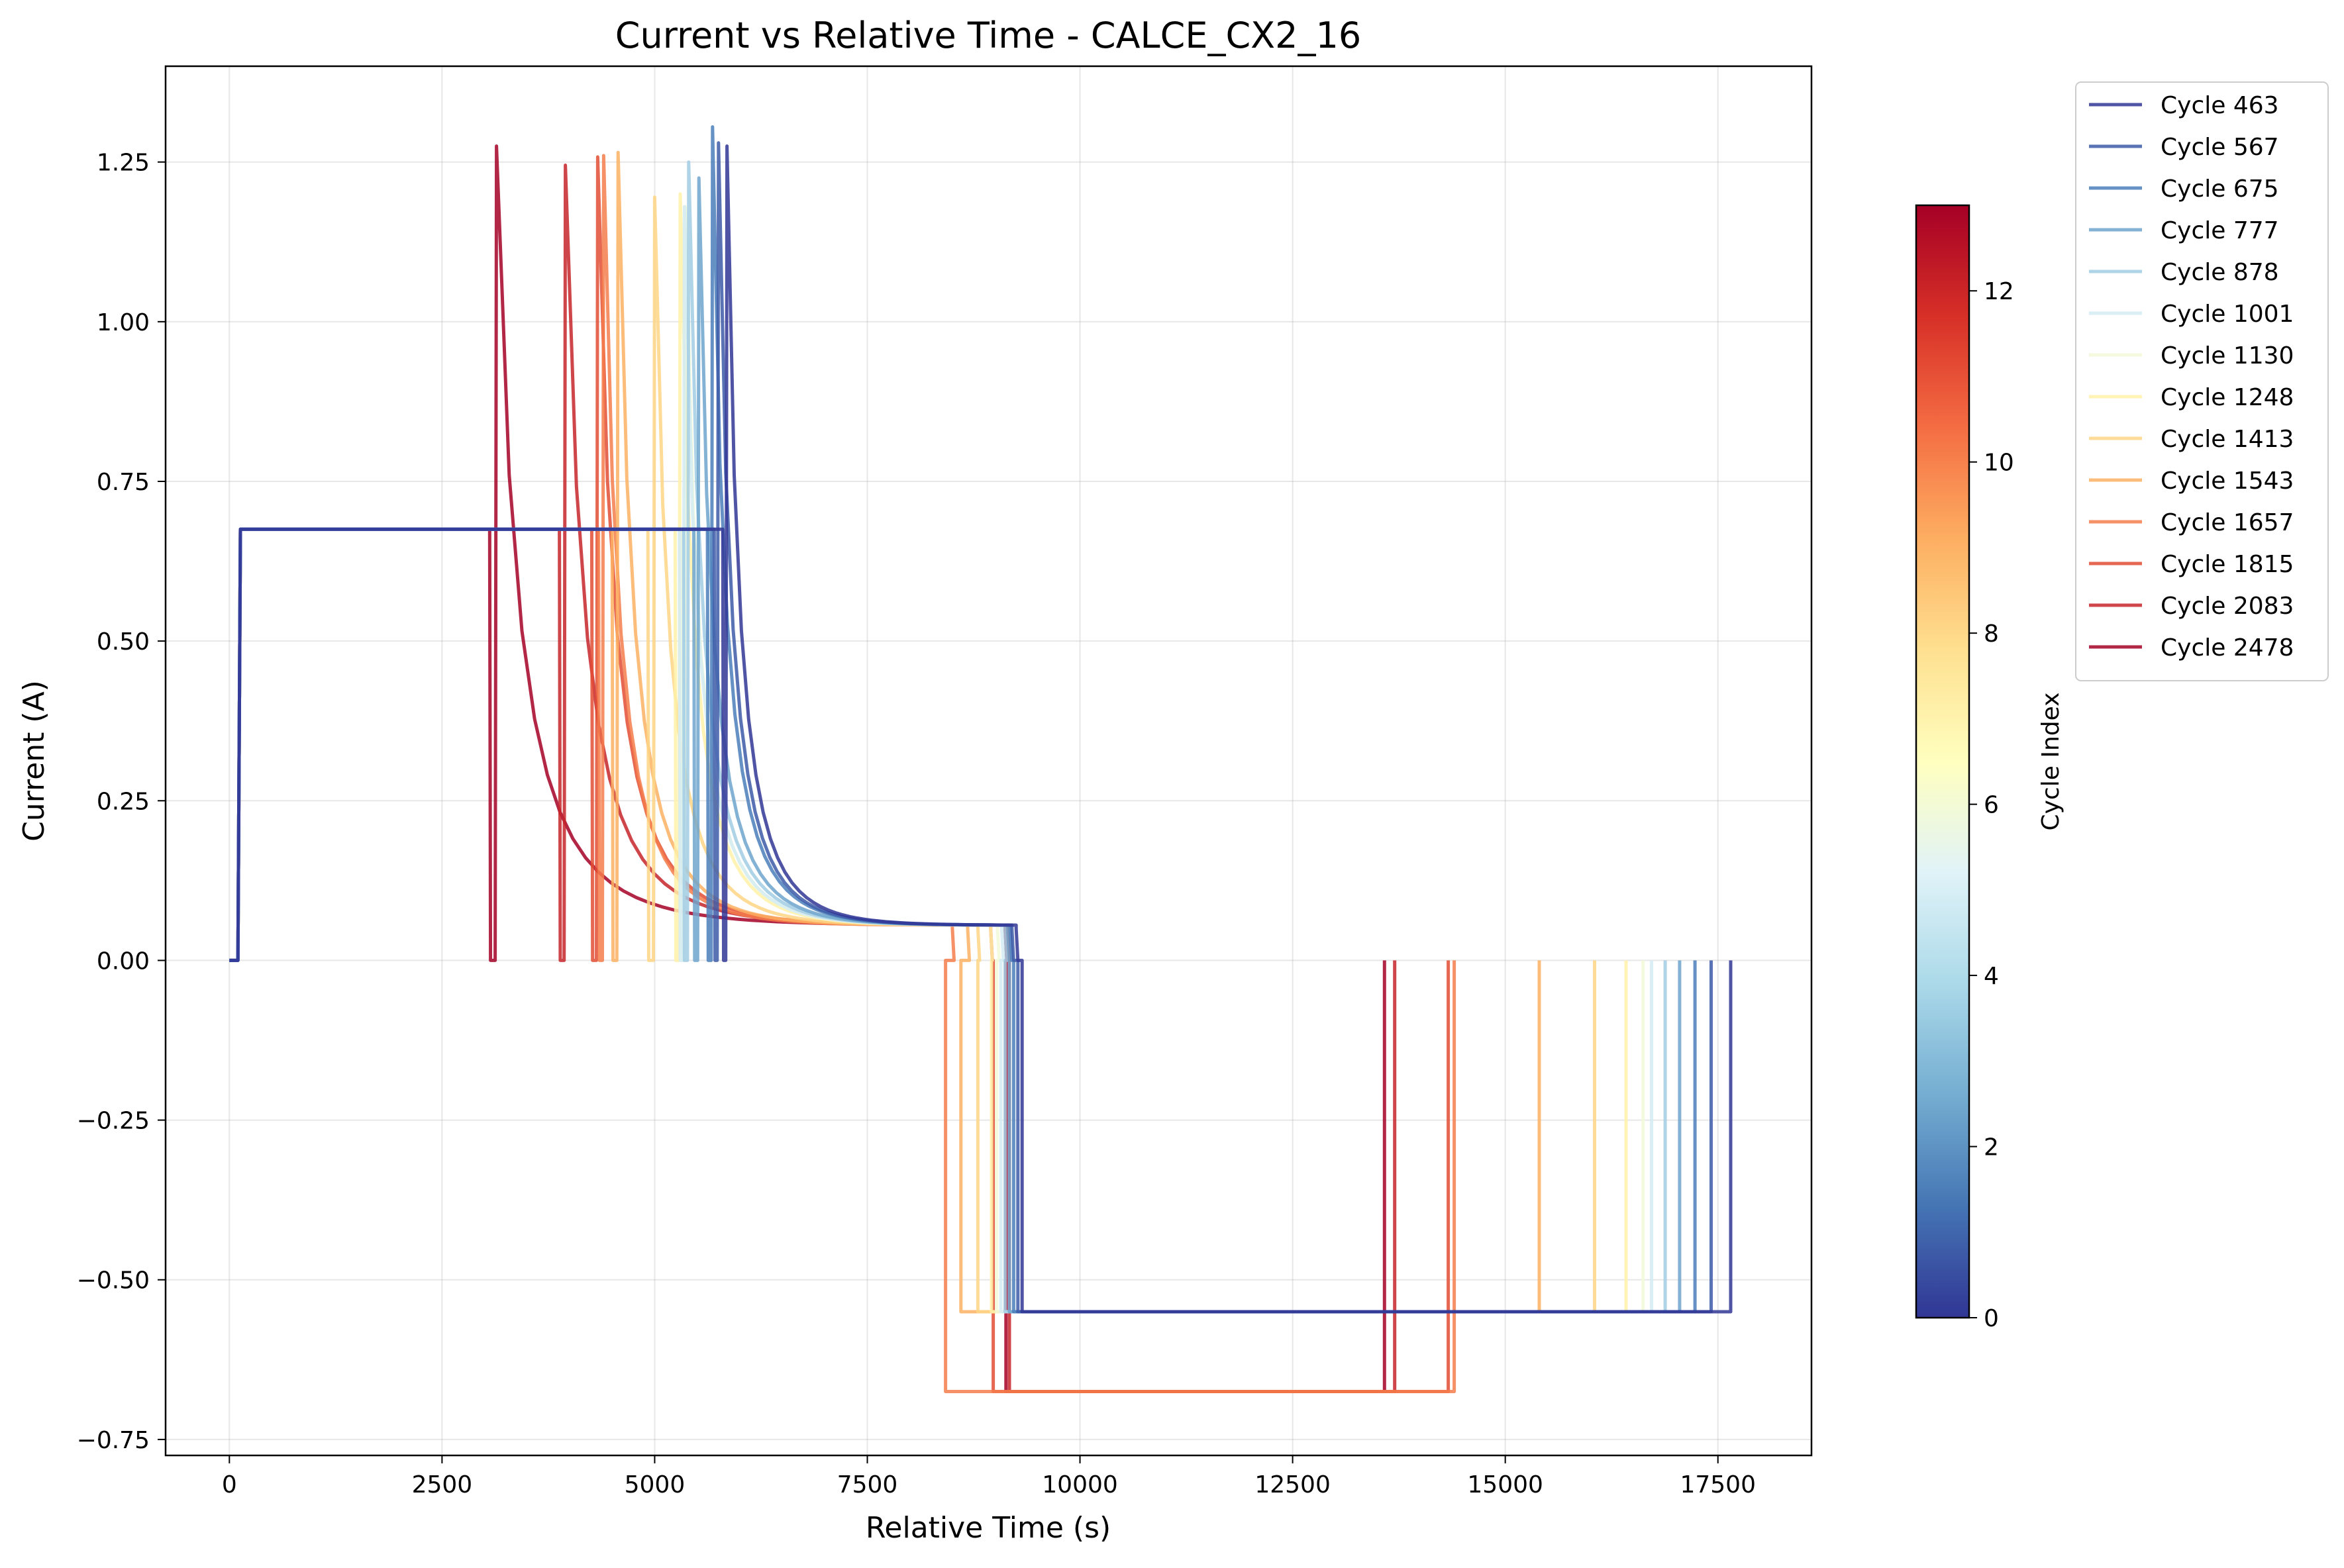 This screenshot has height=1568, width=2344. I want to click on colorbar-tick-label: 0, so click(1991, 1318).